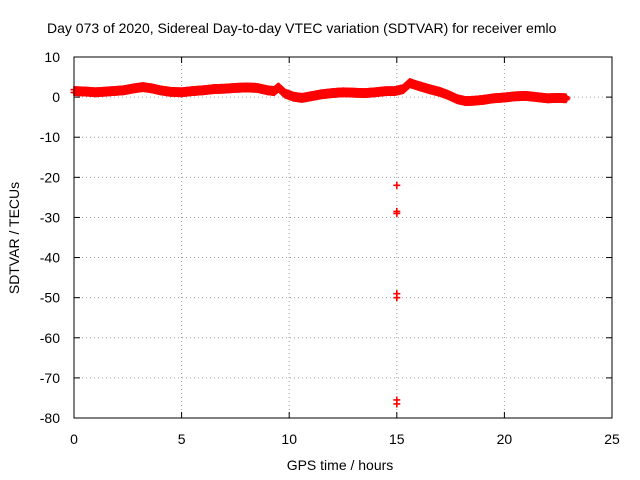  I want to click on y-tick-label: -40, so click(50, 258).